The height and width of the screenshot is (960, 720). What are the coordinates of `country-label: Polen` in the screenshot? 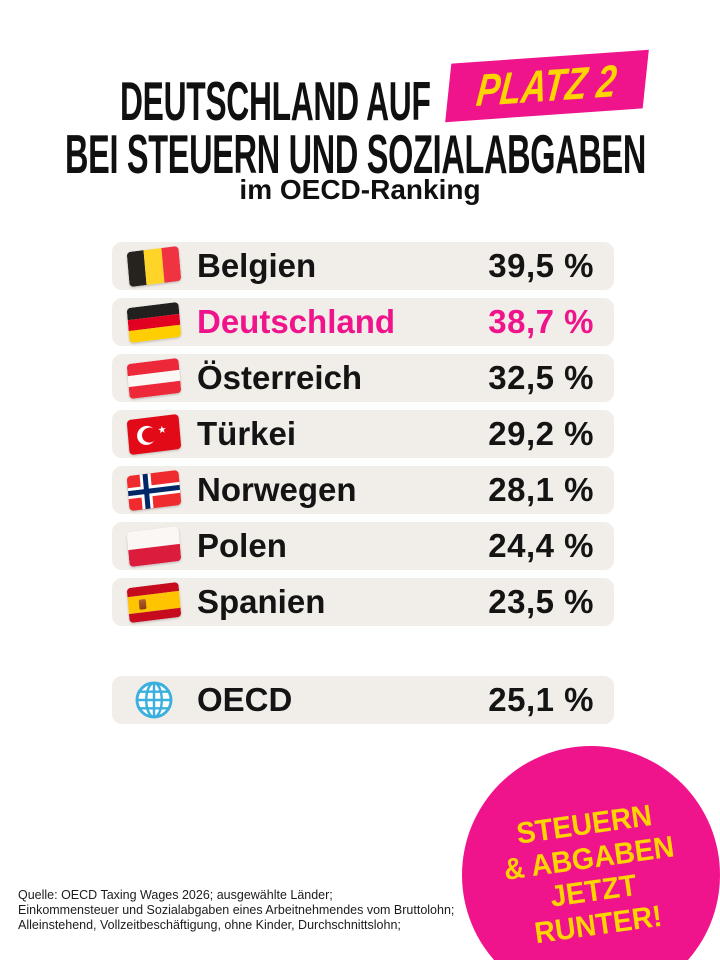 It's located at (242, 545).